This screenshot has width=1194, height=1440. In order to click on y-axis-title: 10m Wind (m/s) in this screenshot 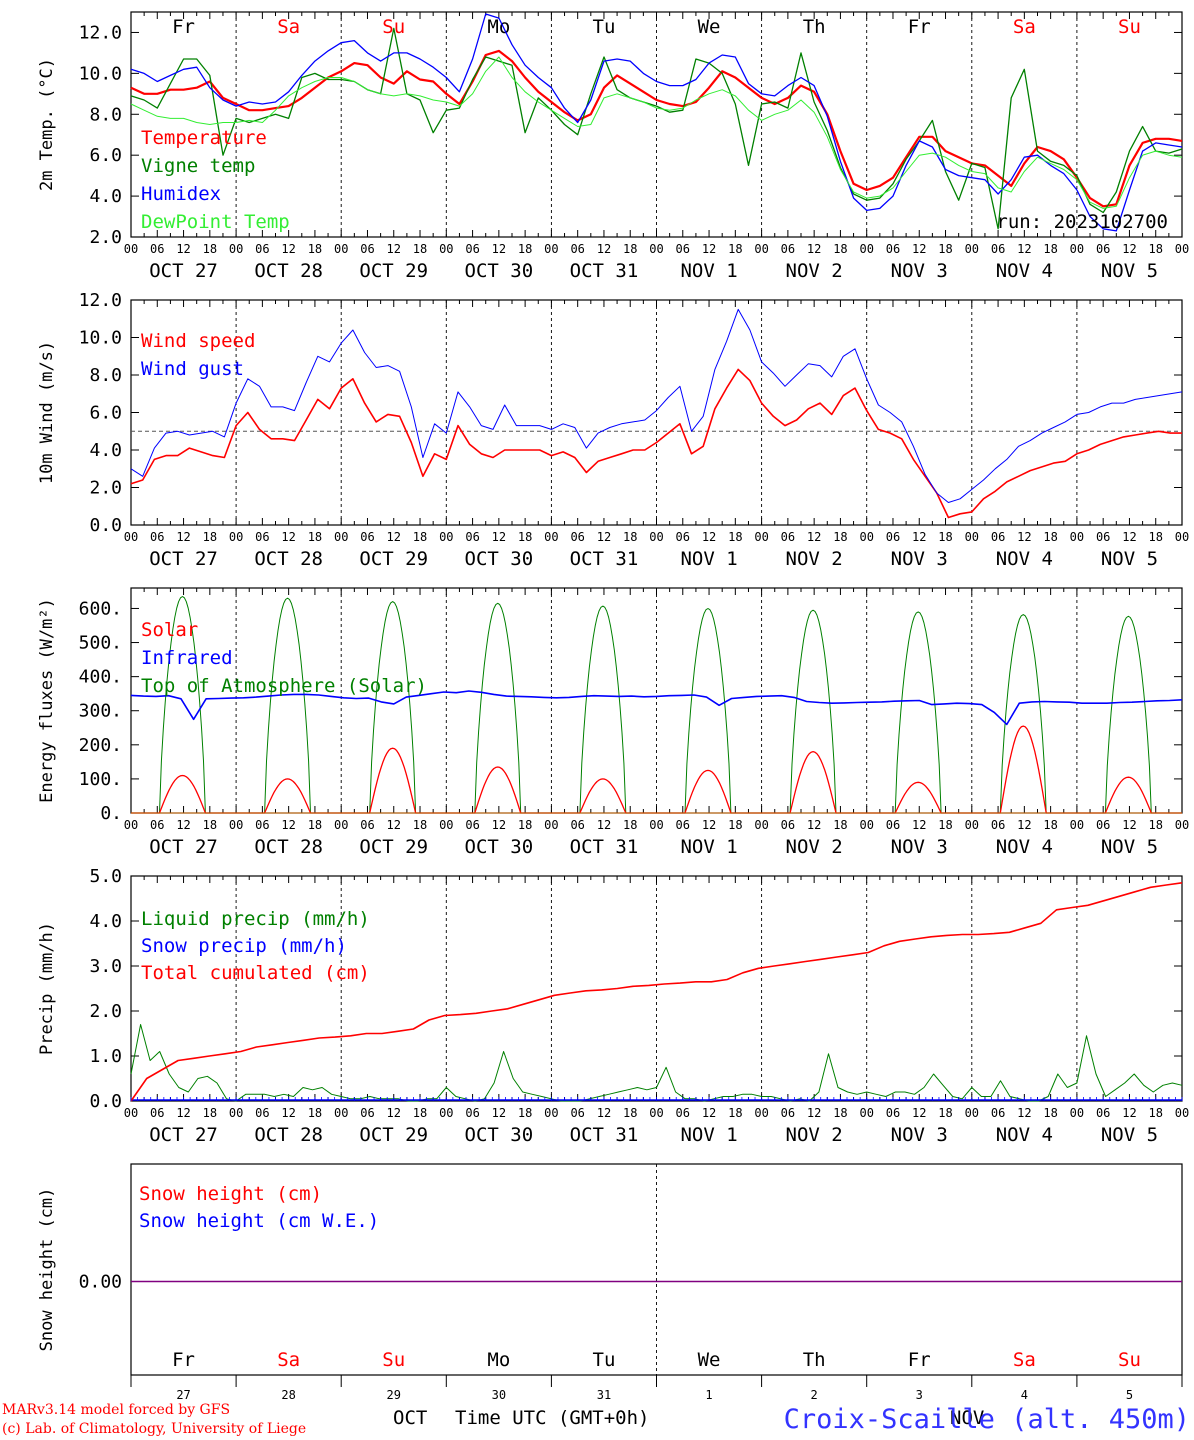, I will do `click(47, 412)`.